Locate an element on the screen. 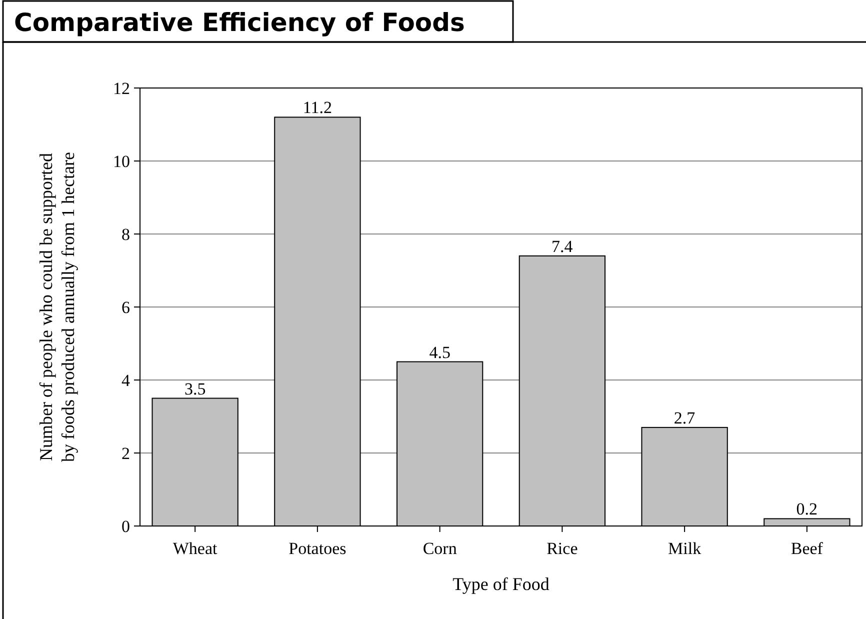 This screenshot has width=866, height=619. x-tick-label: Potatoes is located at coordinates (317, 548).